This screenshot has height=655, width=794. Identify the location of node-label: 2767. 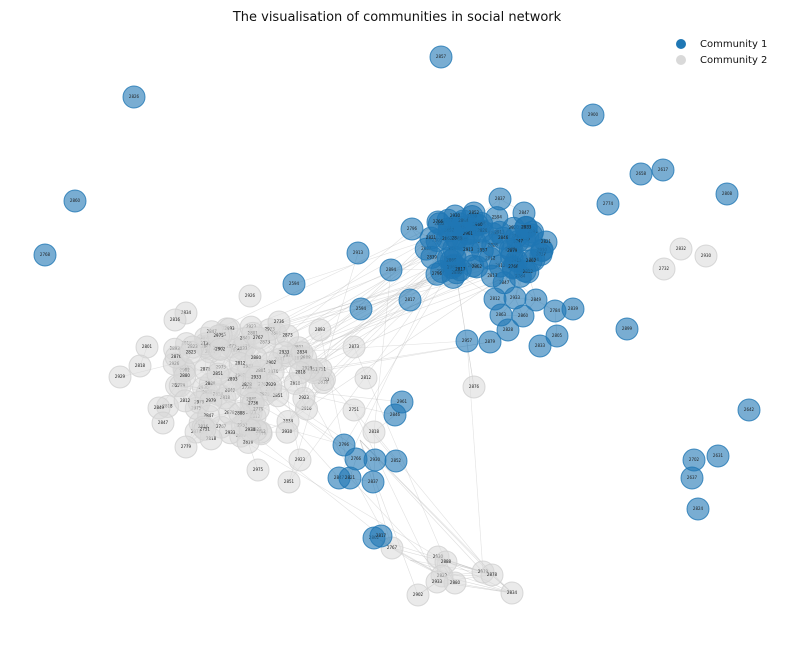
(258, 337).